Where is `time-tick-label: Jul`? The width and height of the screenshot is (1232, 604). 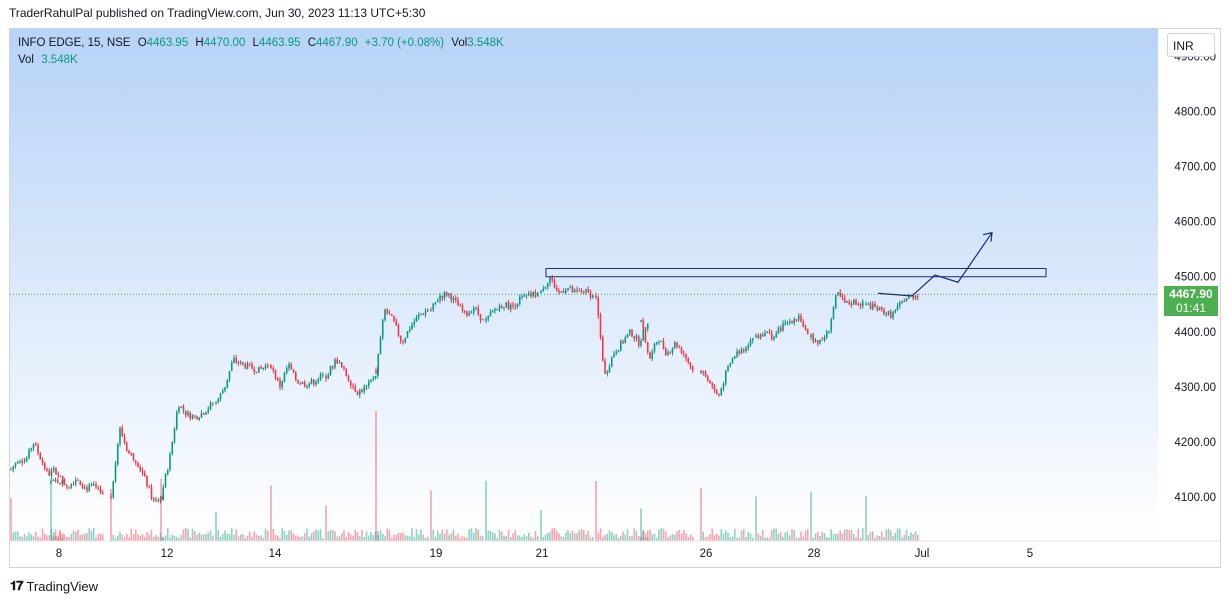
time-tick-label: Jul is located at coordinates (922, 554).